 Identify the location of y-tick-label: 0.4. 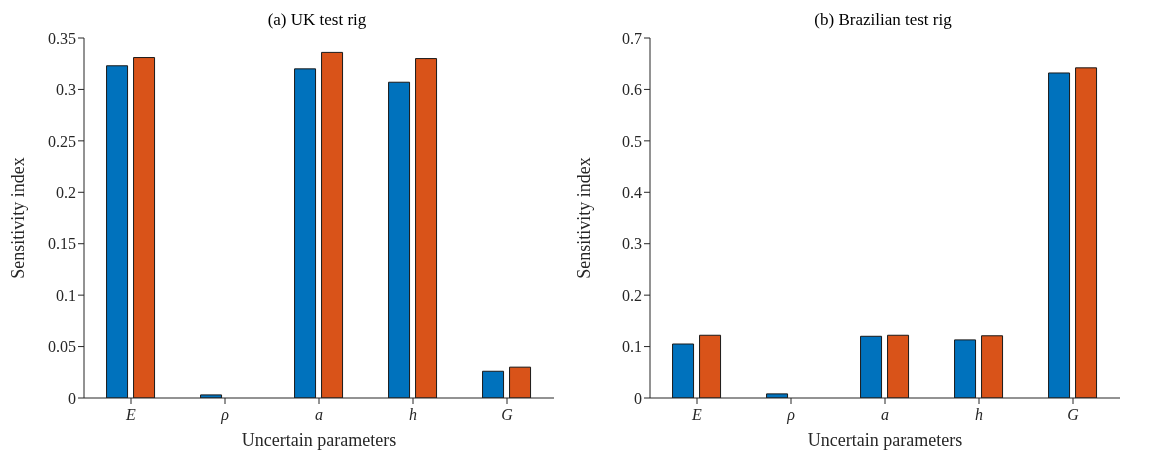
(632, 192).